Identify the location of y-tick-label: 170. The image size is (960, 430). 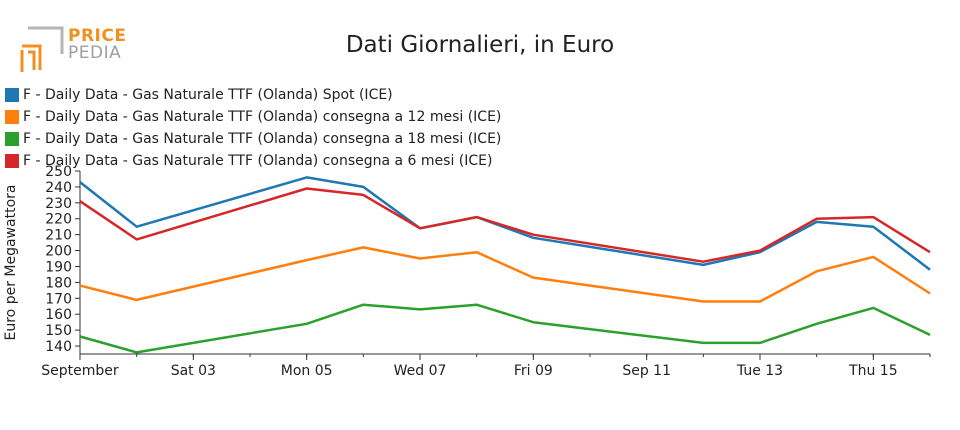
(58, 299).